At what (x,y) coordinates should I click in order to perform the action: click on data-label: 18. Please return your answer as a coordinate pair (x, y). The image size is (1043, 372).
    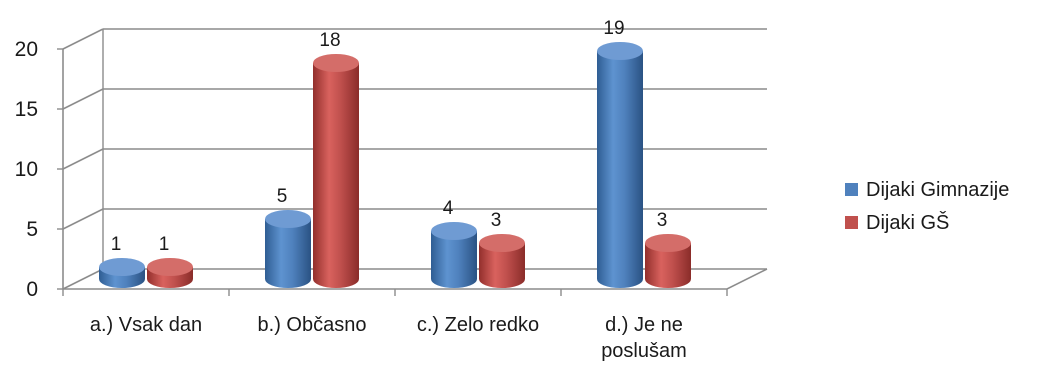
    Looking at the image, I should click on (329, 40).